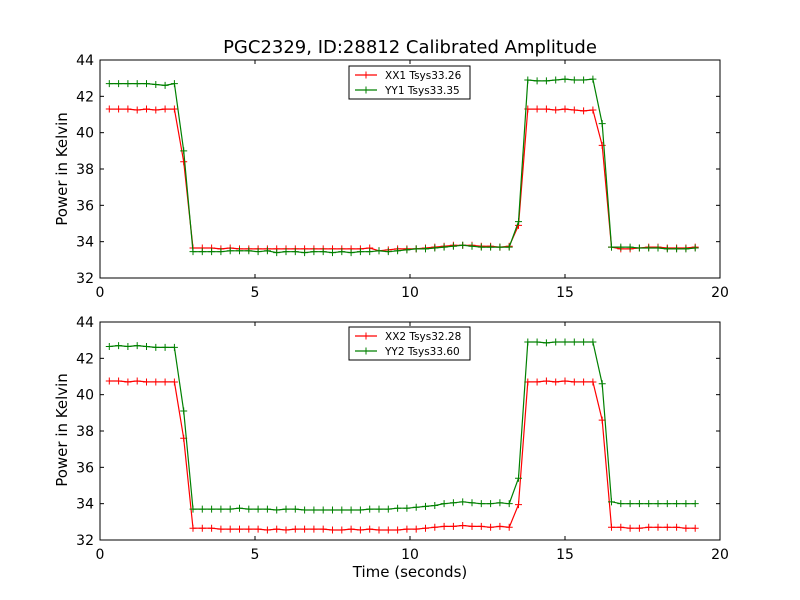  I want to click on x-tick-label: 20, so click(720, 555).